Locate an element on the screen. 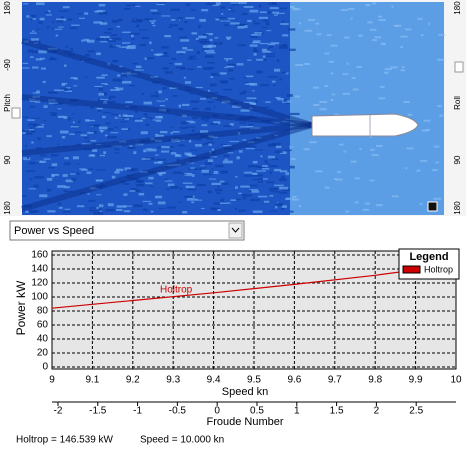  pitch-slider is located at coordinates (16, 113).